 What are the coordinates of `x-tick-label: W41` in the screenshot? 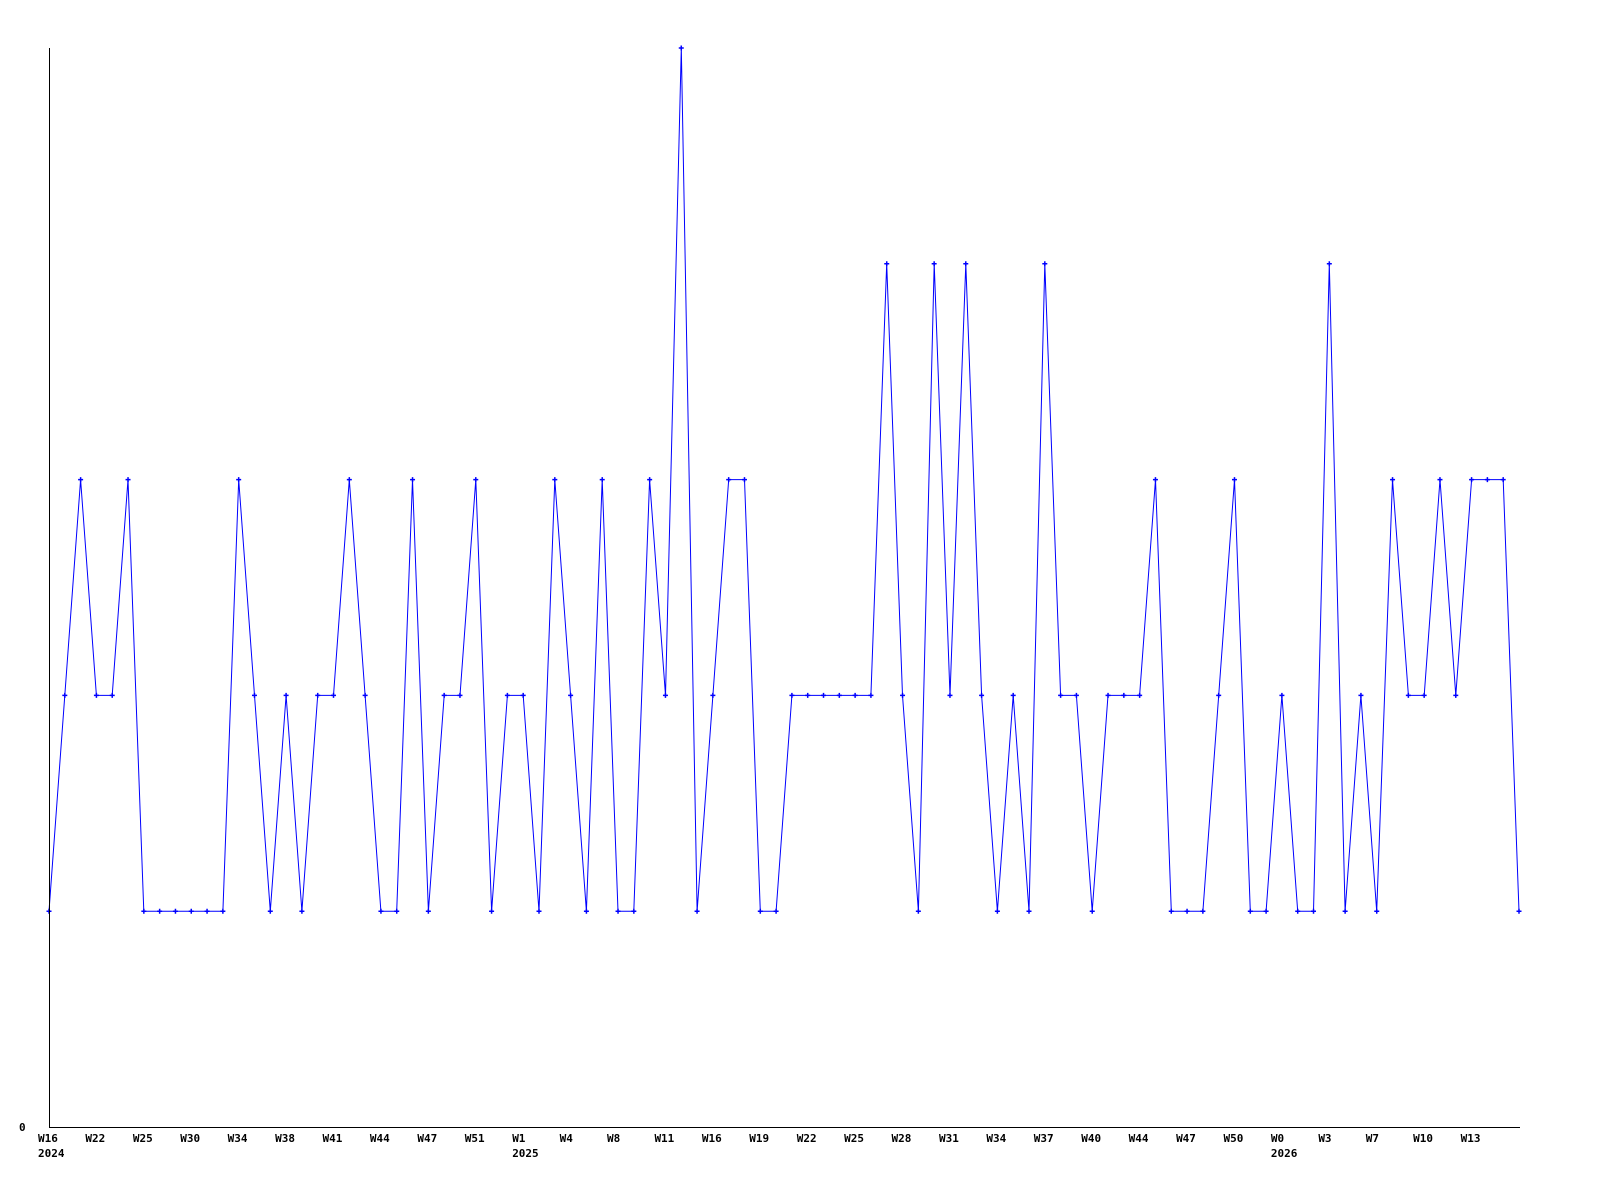 It's located at (333, 1138).